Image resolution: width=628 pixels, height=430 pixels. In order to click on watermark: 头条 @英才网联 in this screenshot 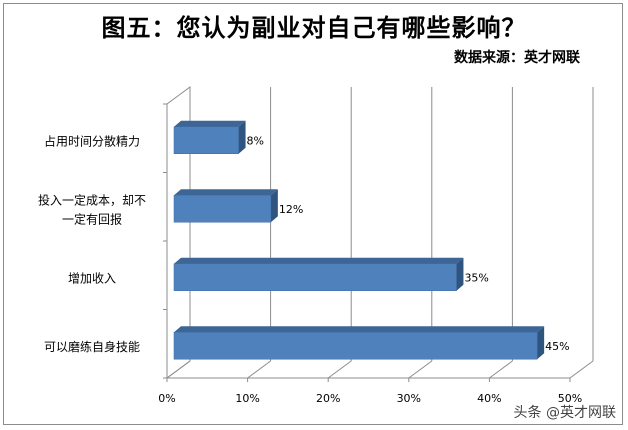, I will do `click(564, 413)`.